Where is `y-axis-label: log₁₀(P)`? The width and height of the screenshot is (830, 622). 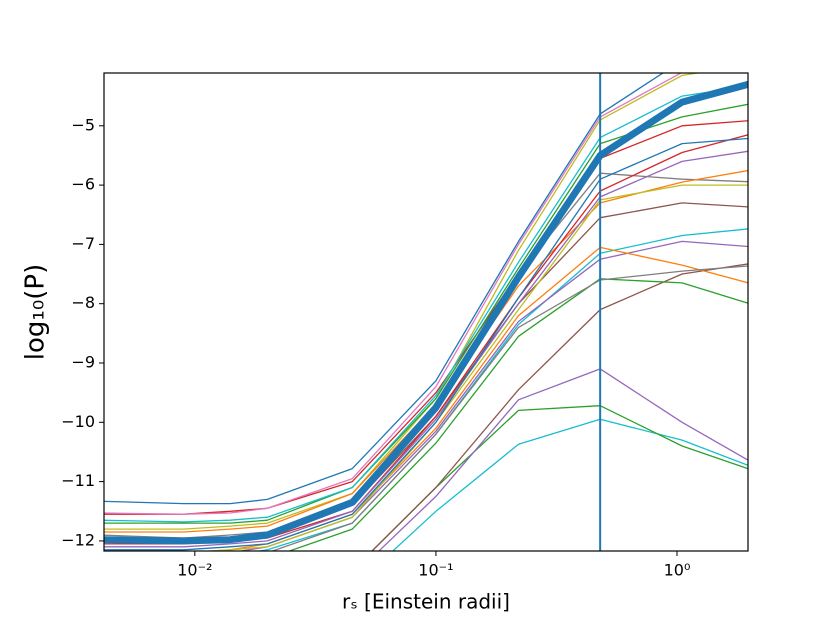
y-axis-label: log₁₀(P) is located at coordinates (36, 312).